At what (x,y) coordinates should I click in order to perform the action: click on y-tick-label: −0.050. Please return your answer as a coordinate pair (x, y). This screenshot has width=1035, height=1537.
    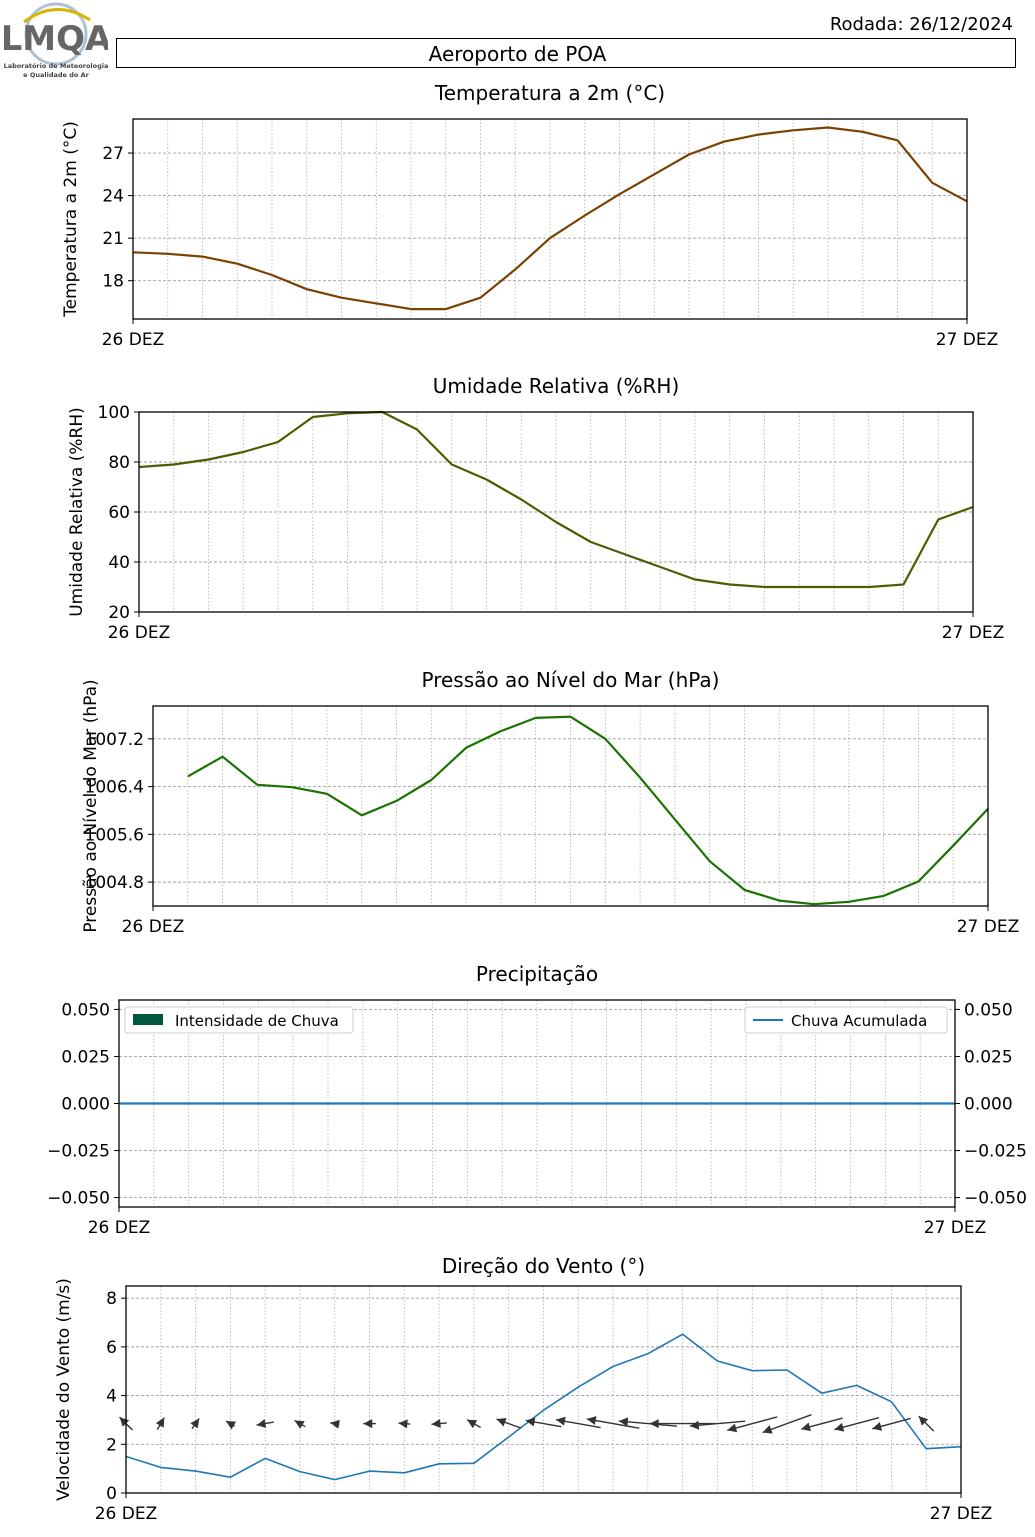
    Looking at the image, I should click on (78, 1199).